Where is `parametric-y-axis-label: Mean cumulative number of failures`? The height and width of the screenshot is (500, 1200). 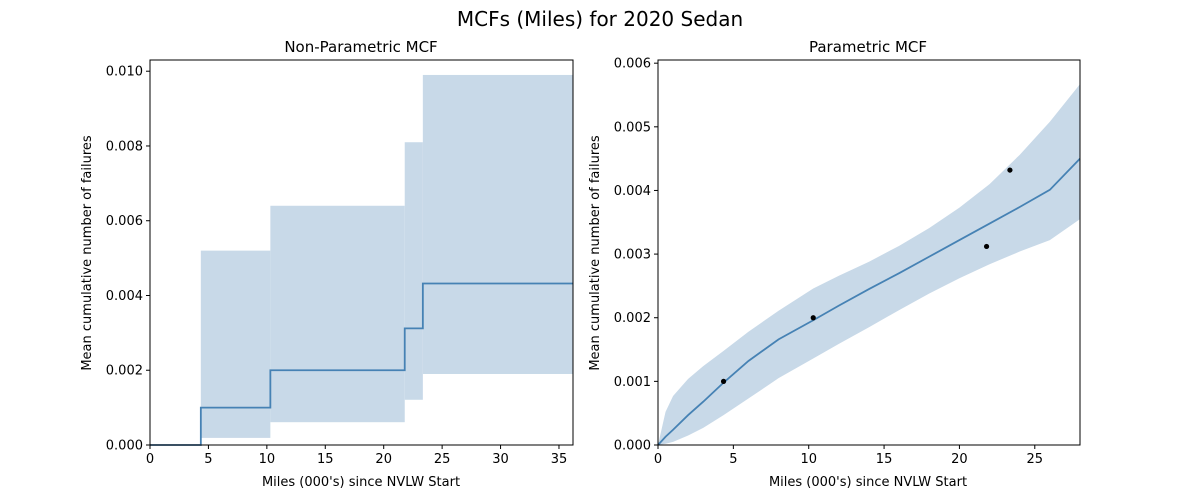 parametric-y-axis-label: Mean cumulative number of failures is located at coordinates (595, 253).